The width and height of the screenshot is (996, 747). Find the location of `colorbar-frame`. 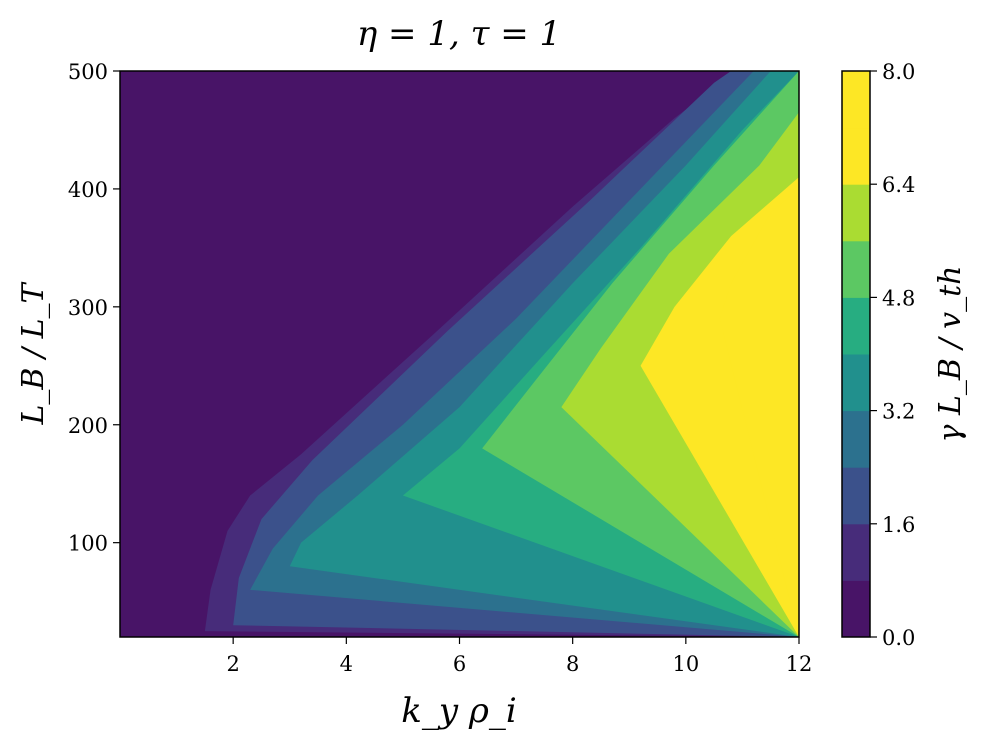

colorbar-frame is located at coordinates (856, 354).